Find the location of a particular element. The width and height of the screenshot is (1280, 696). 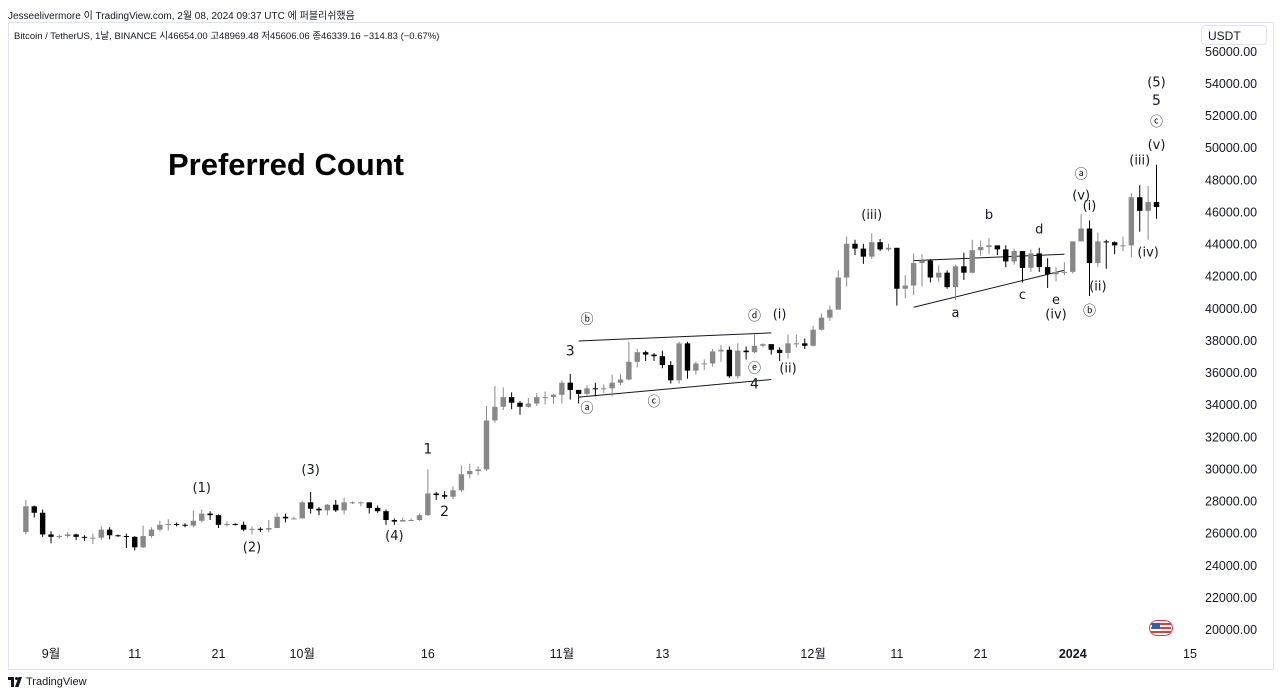

us-flag-icon is located at coordinates (1161, 628).